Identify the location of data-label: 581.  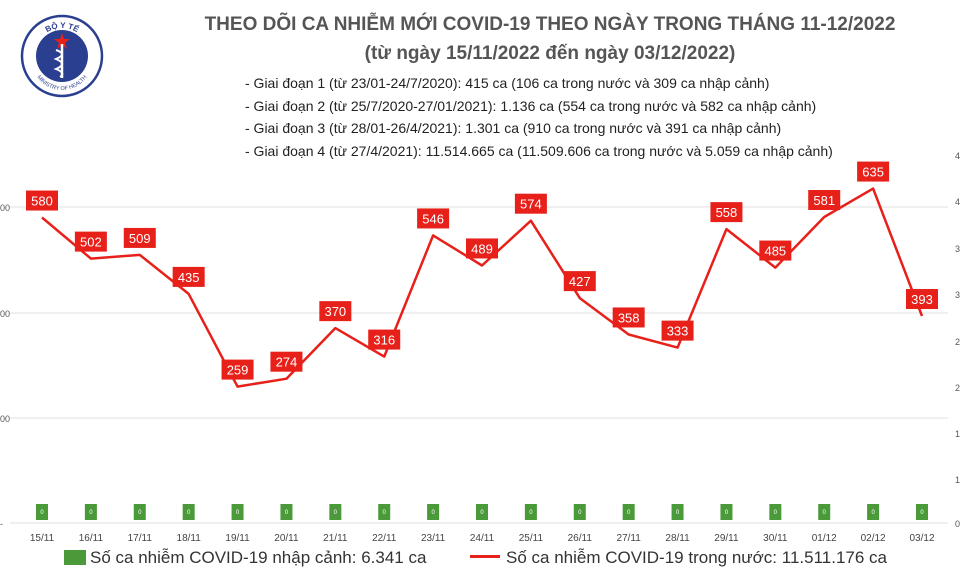
(824, 200).